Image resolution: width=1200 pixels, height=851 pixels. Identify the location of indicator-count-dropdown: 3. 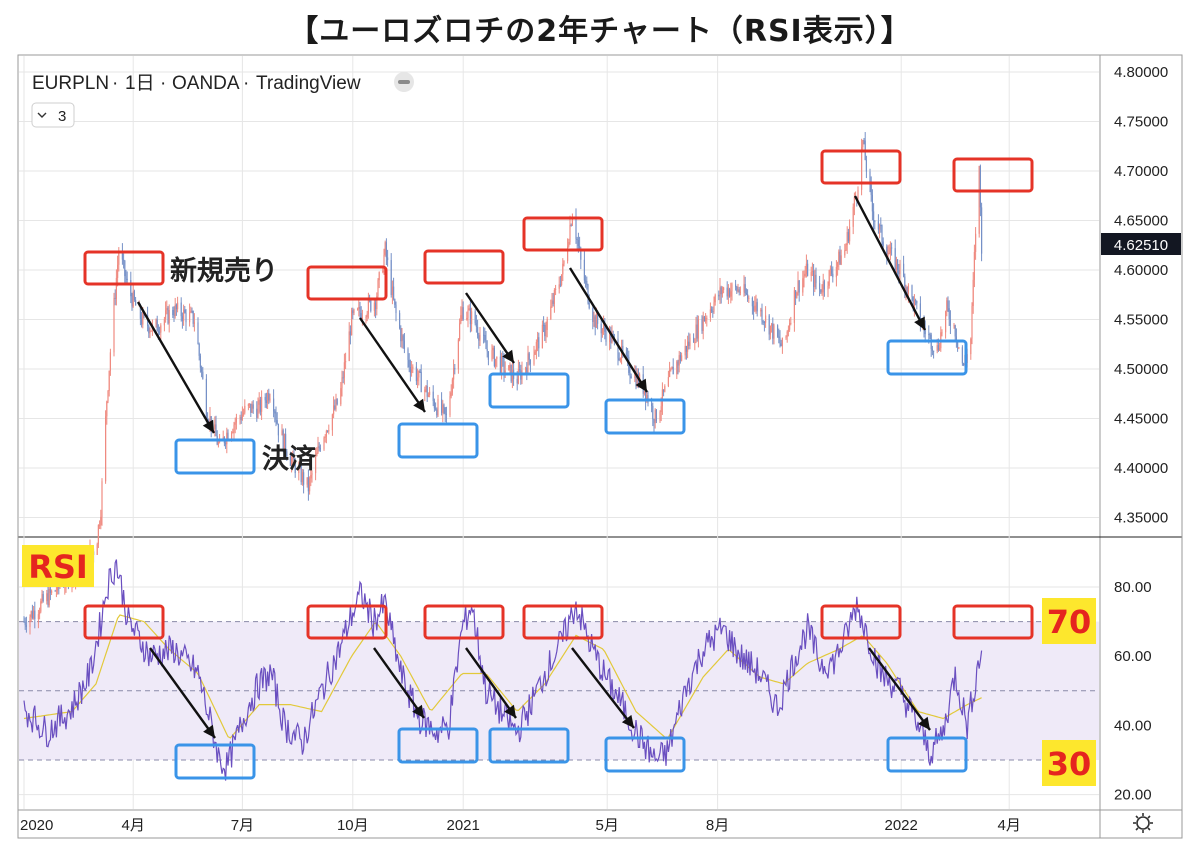
(53, 115).